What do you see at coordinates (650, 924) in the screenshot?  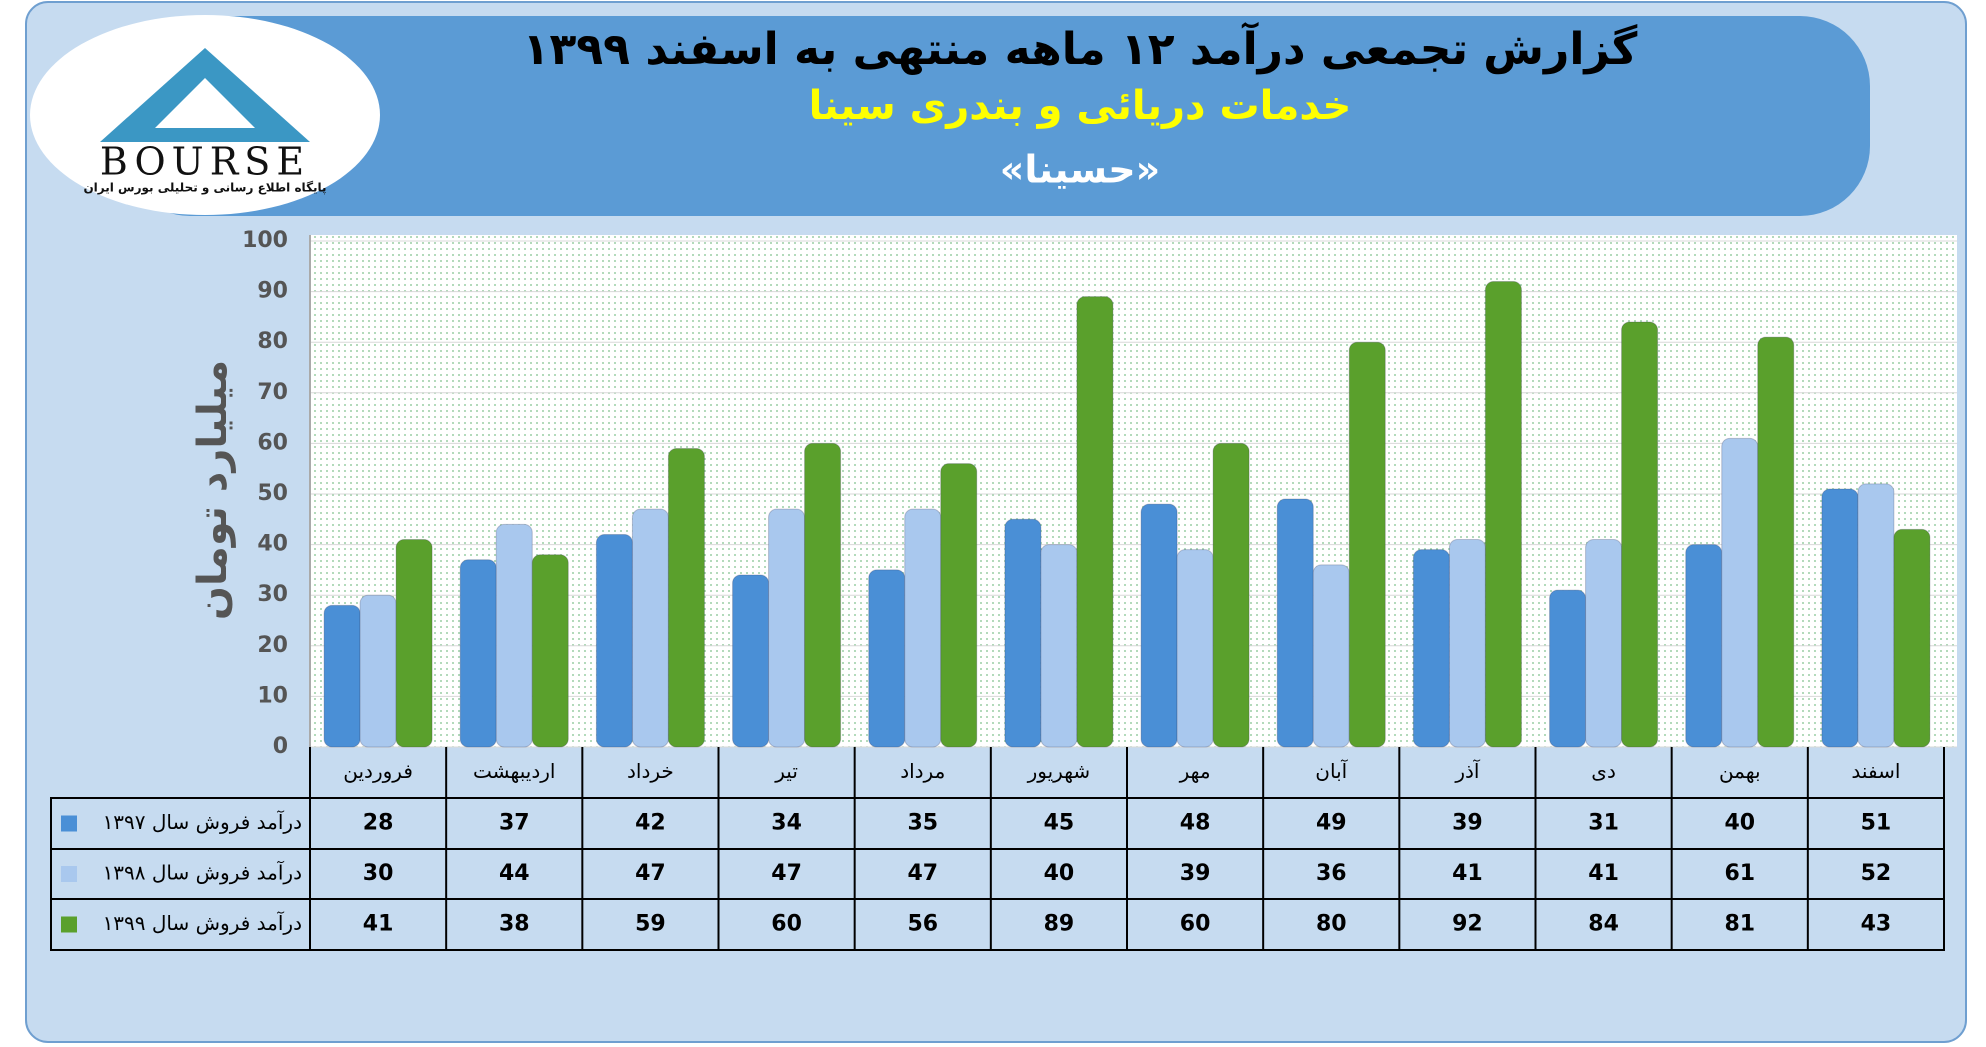 I see `table-value: 59` at bounding box center [650, 924].